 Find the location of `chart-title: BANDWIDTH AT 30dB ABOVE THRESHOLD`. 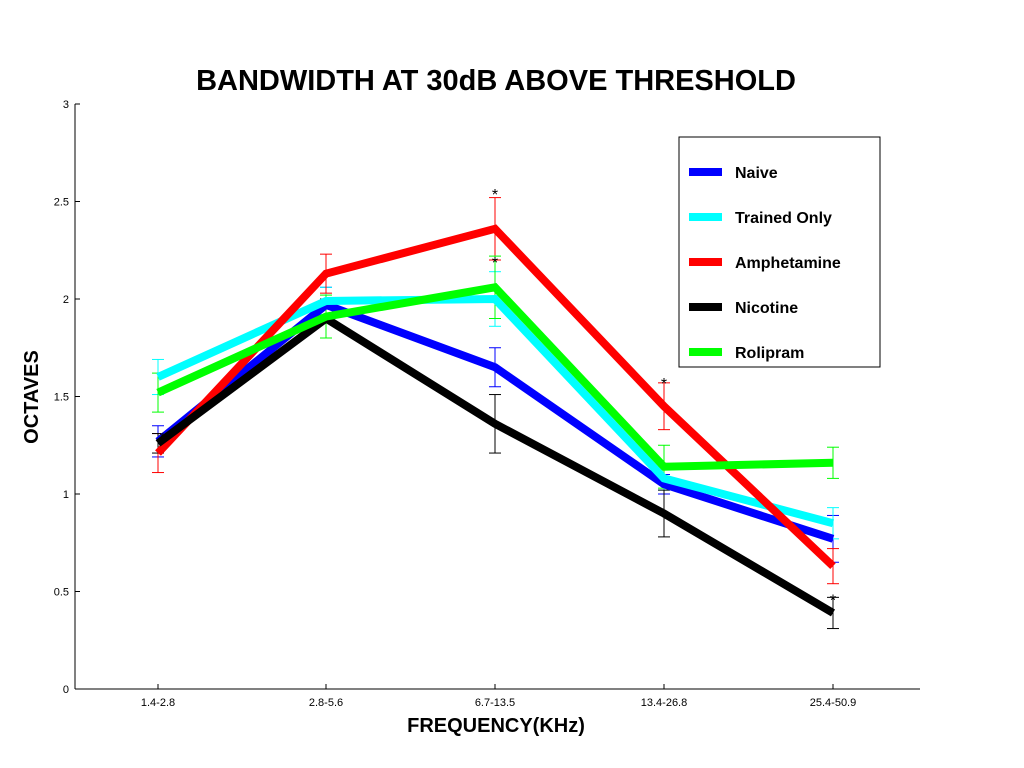

chart-title: BANDWIDTH AT 30dB ABOVE THRESHOLD is located at coordinates (496, 81).